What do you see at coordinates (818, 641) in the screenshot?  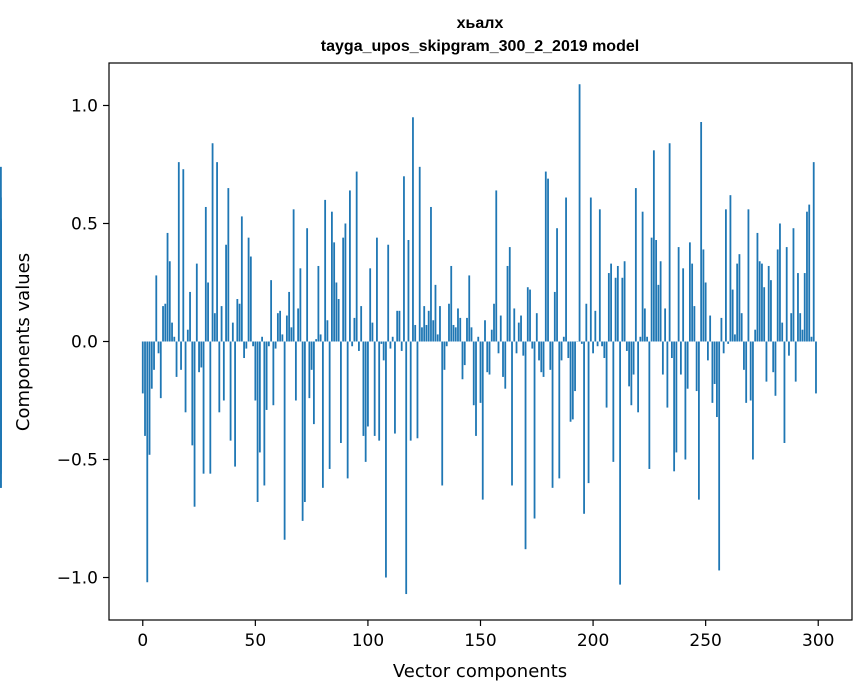 I see `x-tick-label: 300` at bounding box center [818, 641].